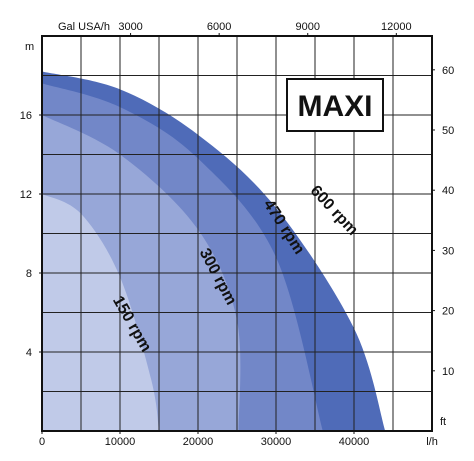 The height and width of the screenshot is (461, 474). Describe the element at coordinates (432, 442) in the screenshot. I see `x-axis-unit: l/h` at that location.